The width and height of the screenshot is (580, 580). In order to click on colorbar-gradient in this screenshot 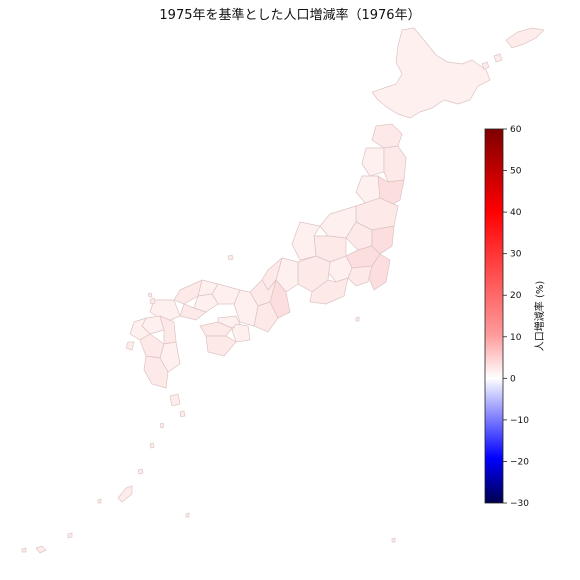, I will do `click(494, 316)`.